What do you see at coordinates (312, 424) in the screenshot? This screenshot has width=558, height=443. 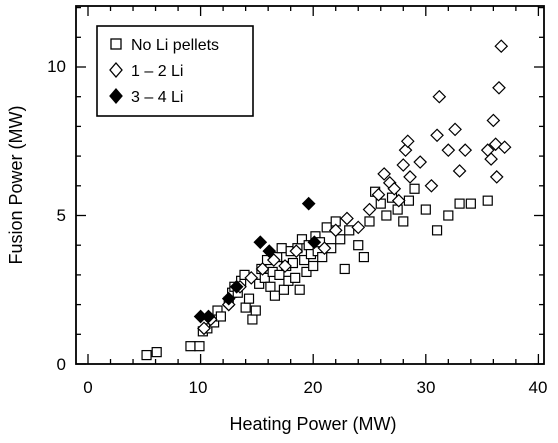 I see `x-axis-title: Heating Power (MW)` at bounding box center [312, 424].